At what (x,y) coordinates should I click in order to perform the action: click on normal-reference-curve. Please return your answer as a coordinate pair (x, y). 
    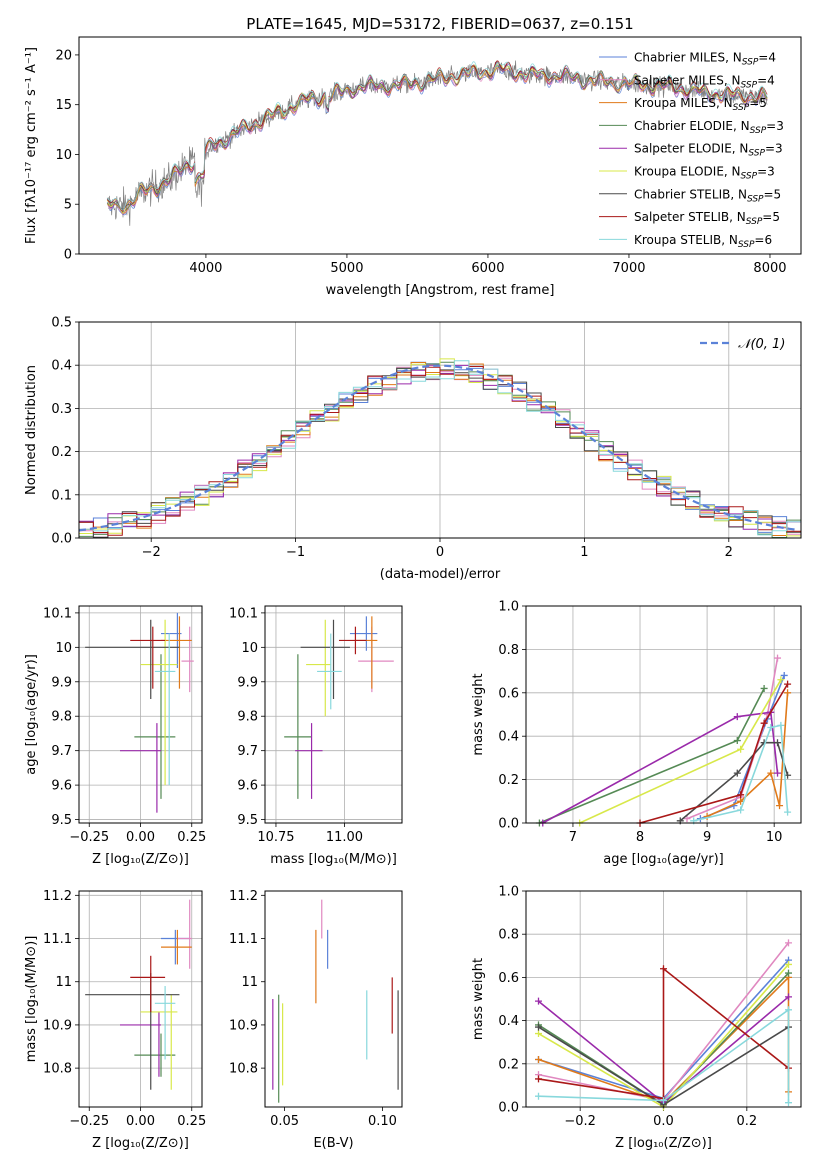
    Looking at the image, I should click on (439, 448).